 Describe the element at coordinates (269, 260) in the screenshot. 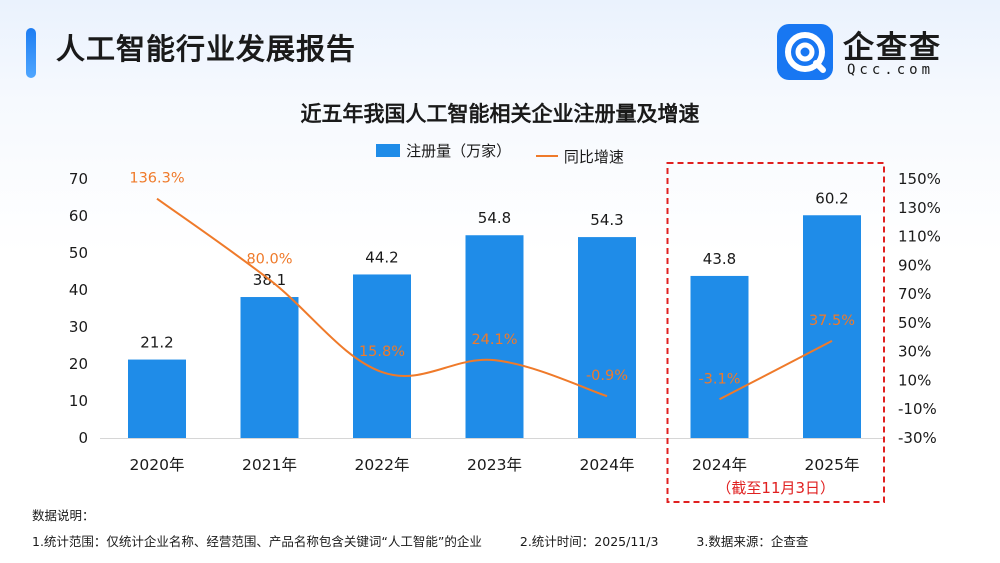

I see `line-value-label: 80.0%` at that location.